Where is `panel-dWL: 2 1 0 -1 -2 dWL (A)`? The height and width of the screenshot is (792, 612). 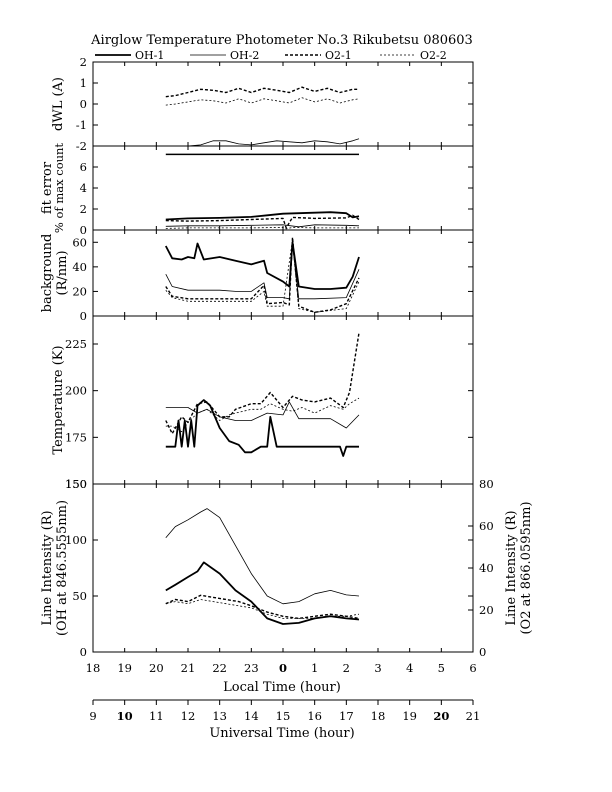 panel-dWL: 2 1 0 -1 -2 dWL (A) is located at coordinates (262, 104).